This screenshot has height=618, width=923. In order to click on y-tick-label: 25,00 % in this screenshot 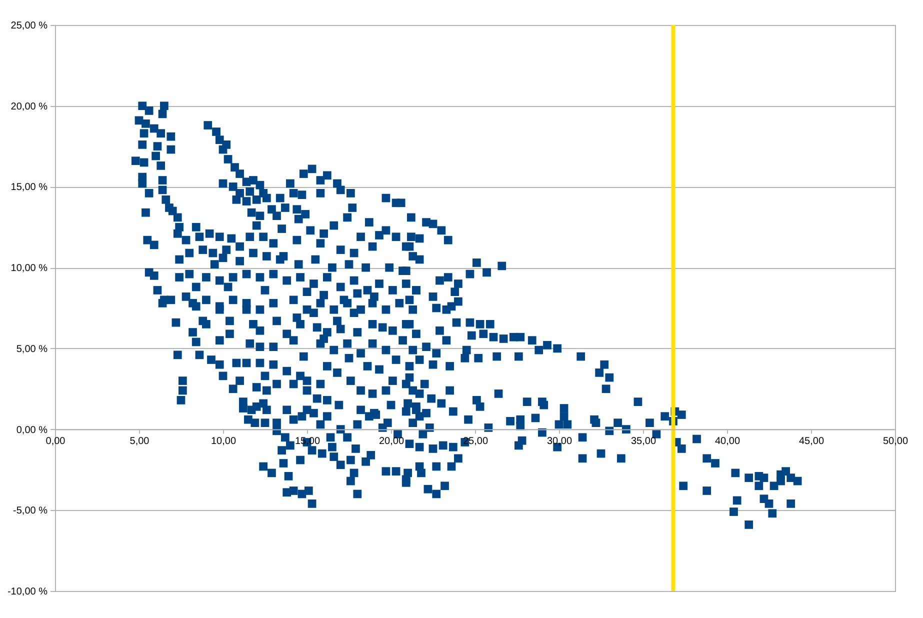, I will do `click(29, 26)`.